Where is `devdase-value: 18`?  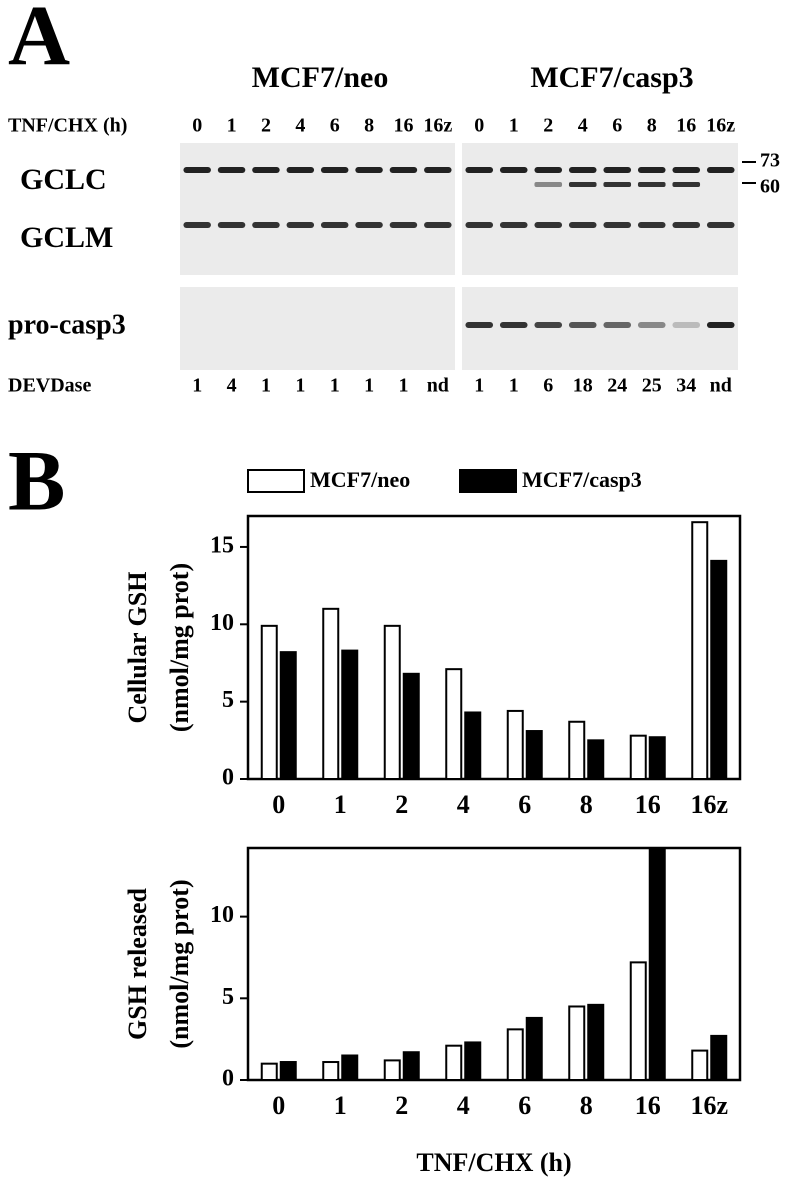 devdase-value: 18 is located at coordinates (583, 386).